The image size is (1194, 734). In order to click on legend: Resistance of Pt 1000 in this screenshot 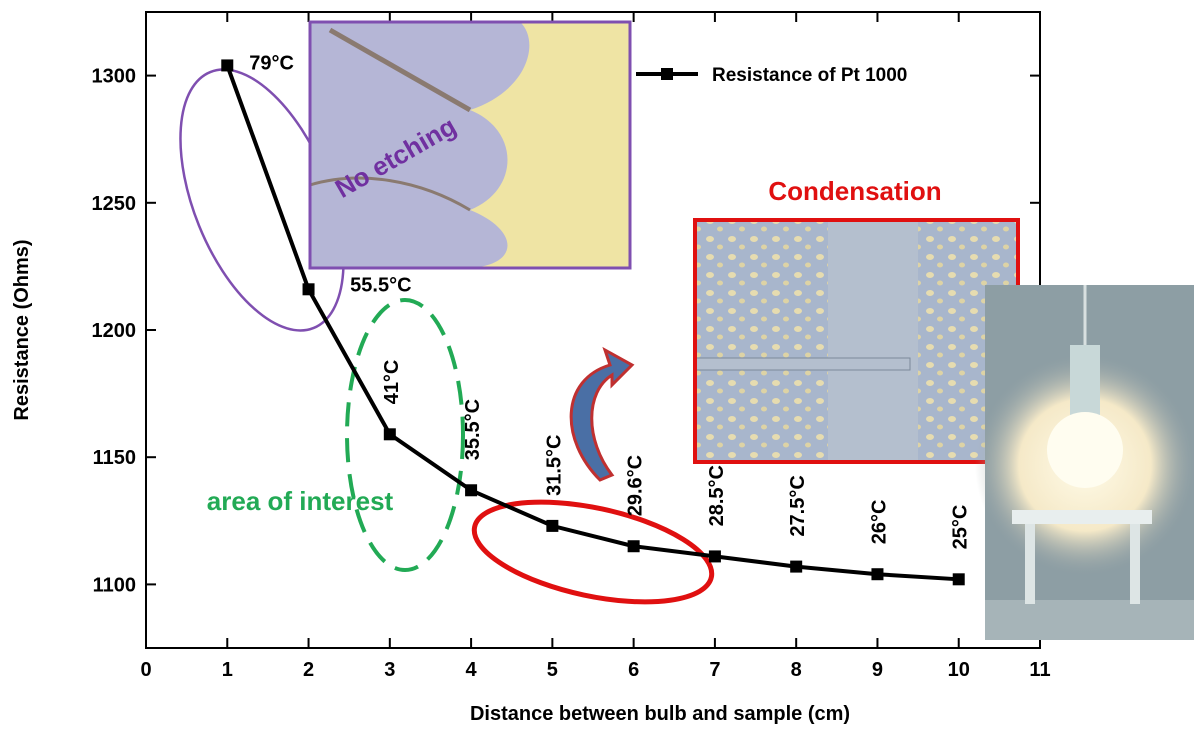, I will do `click(771, 75)`.